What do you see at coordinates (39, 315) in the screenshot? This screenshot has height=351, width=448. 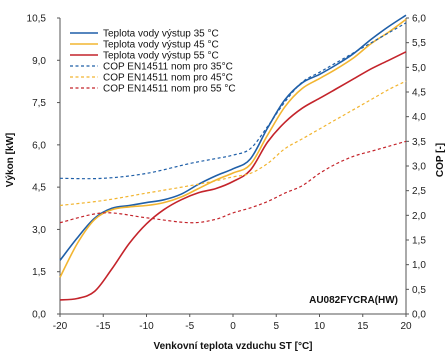 I see `y-tick-label: 0,0` at bounding box center [39, 315].